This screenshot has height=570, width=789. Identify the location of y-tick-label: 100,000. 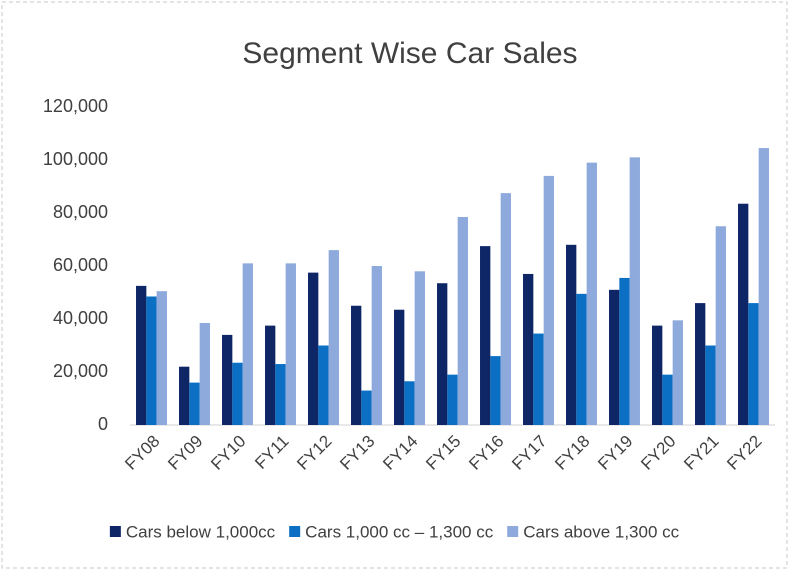
(75, 159).